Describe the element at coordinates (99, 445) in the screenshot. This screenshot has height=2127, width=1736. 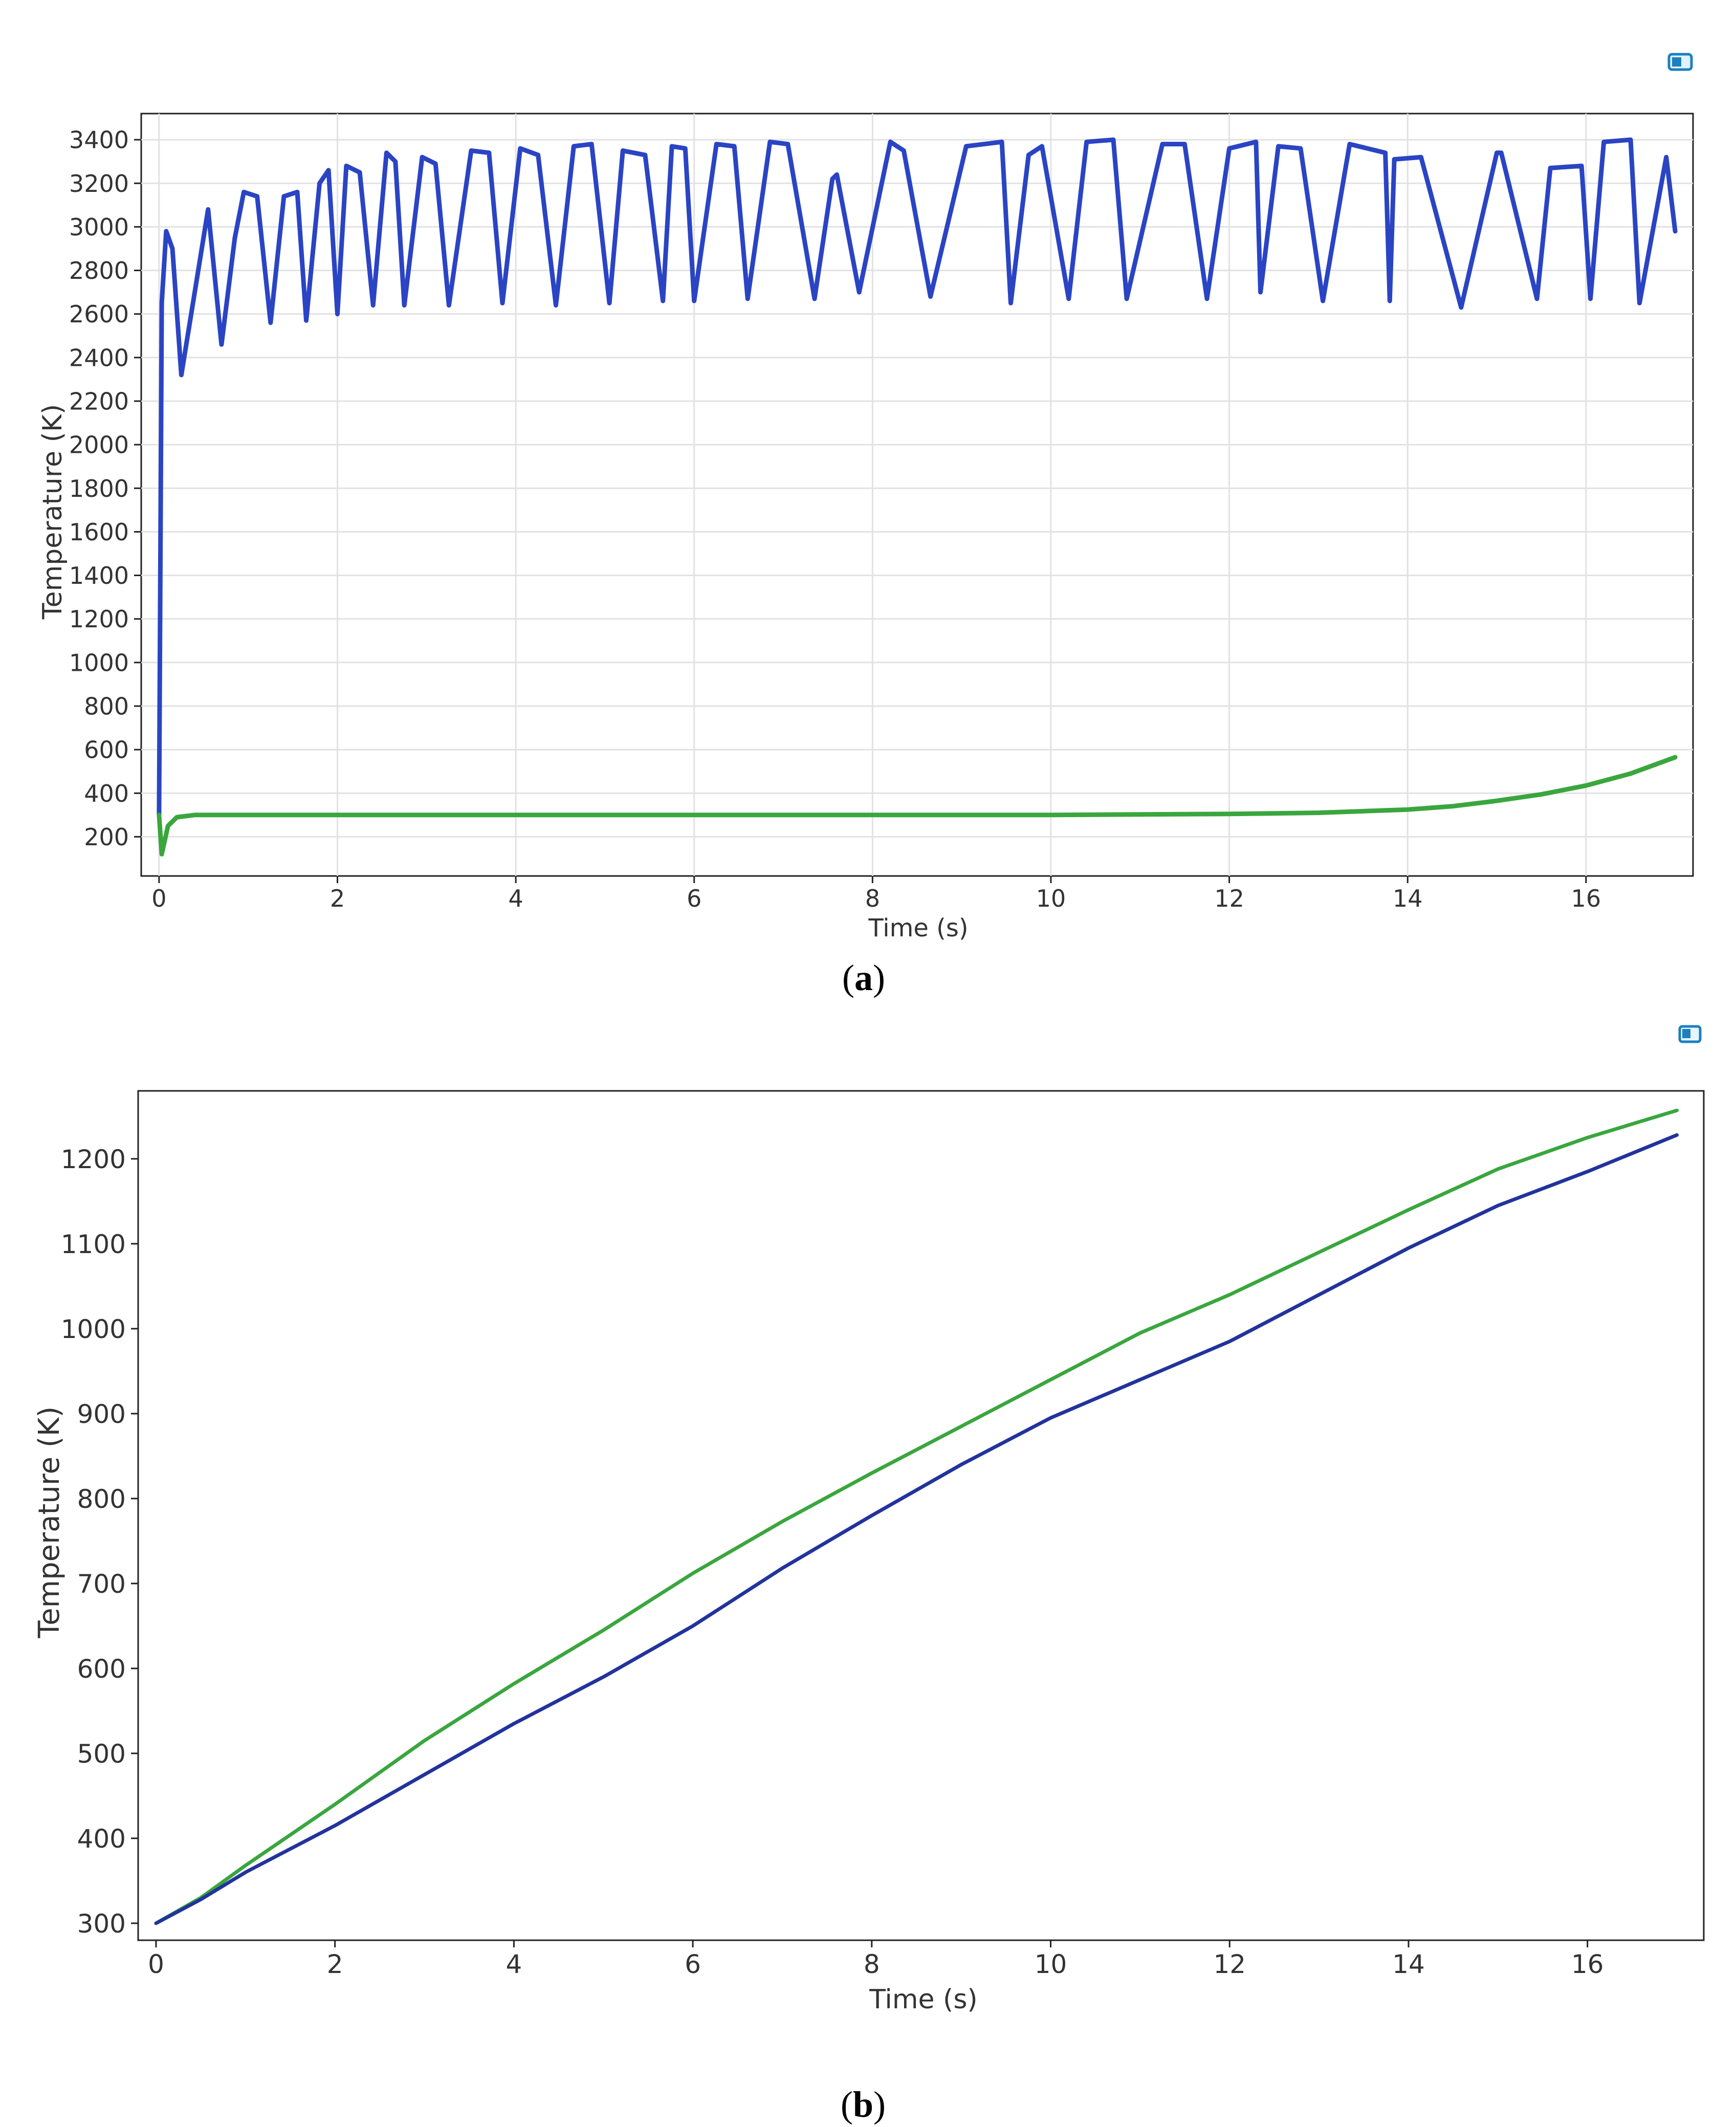
I see `chart-a-y-tick-label: 2000` at that location.